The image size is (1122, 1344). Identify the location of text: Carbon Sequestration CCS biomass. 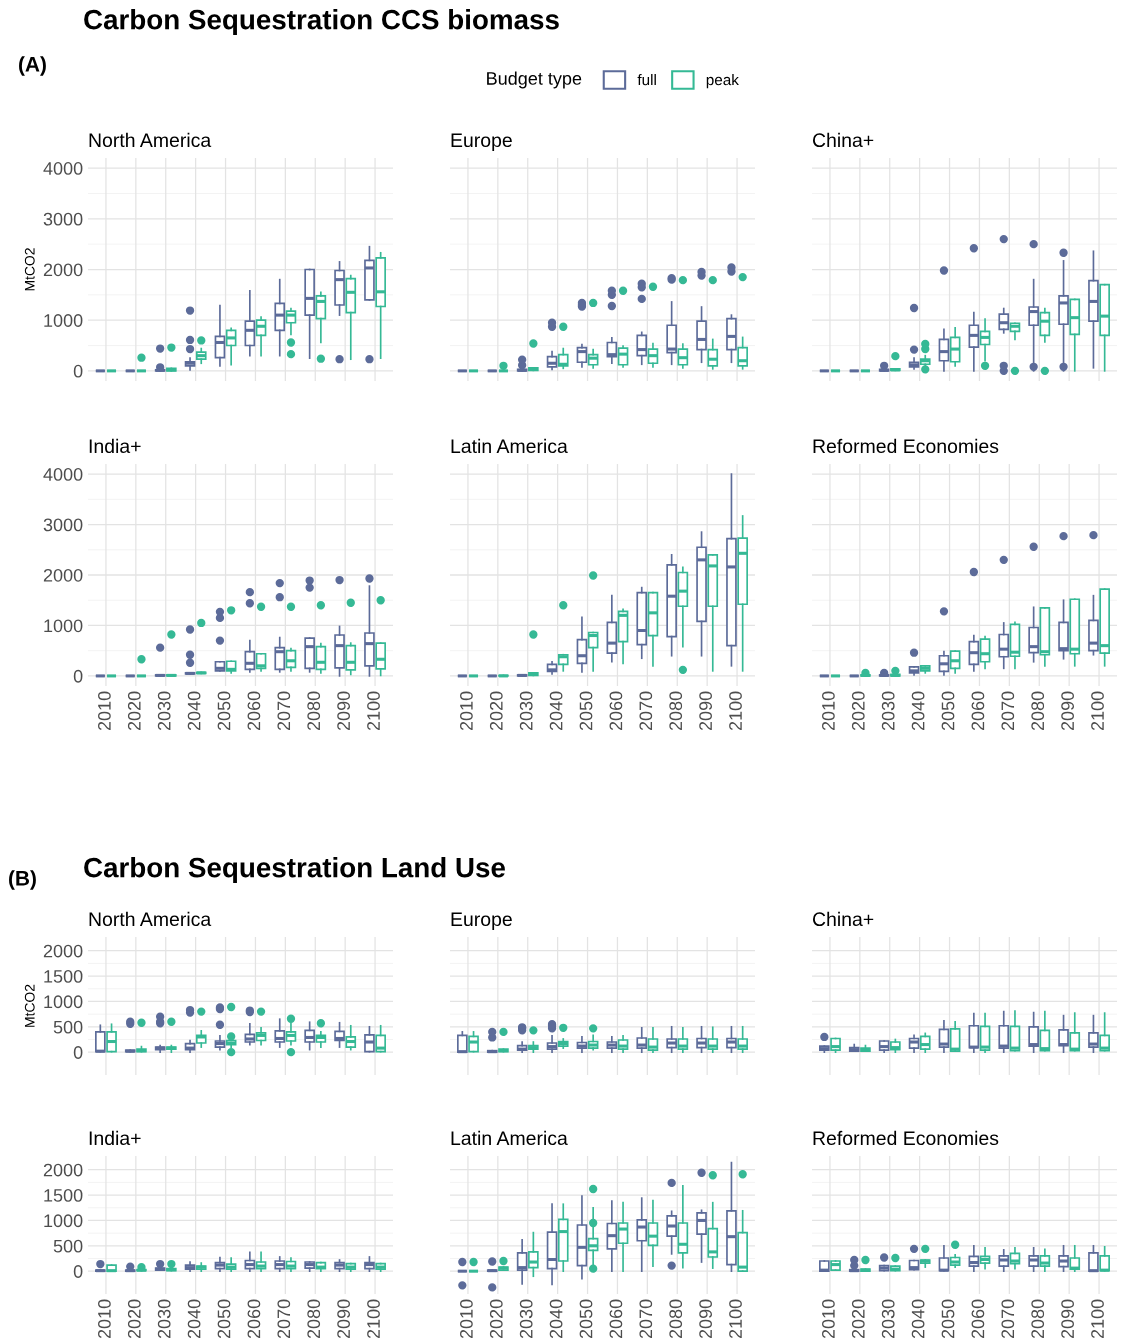
(321, 22).